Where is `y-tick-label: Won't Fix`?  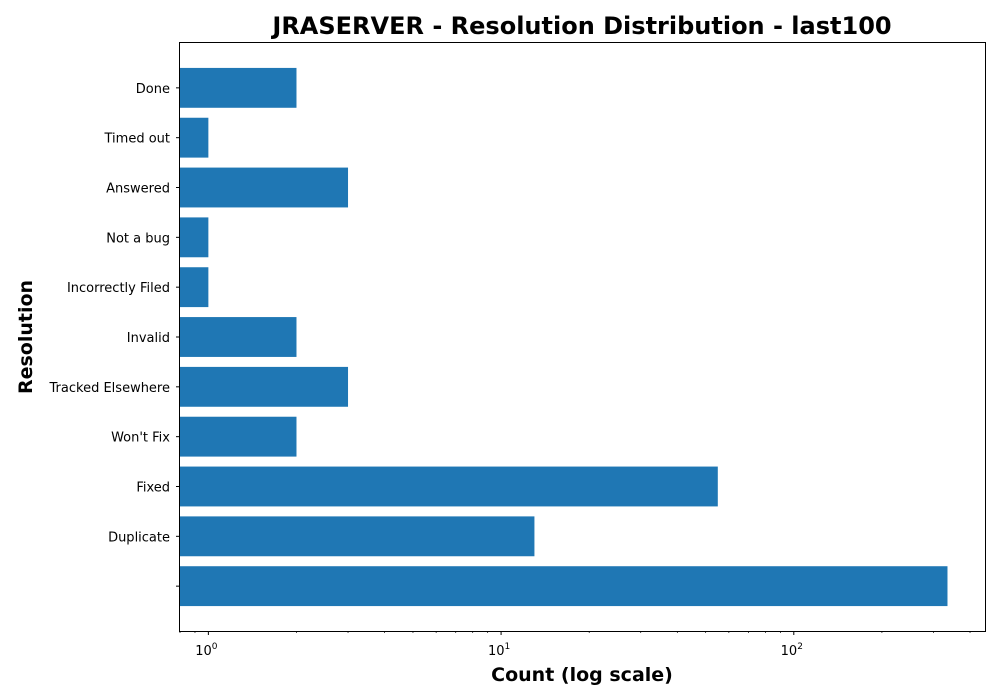
y-tick-label: Won't Fix is located at coordinates (140, 438).